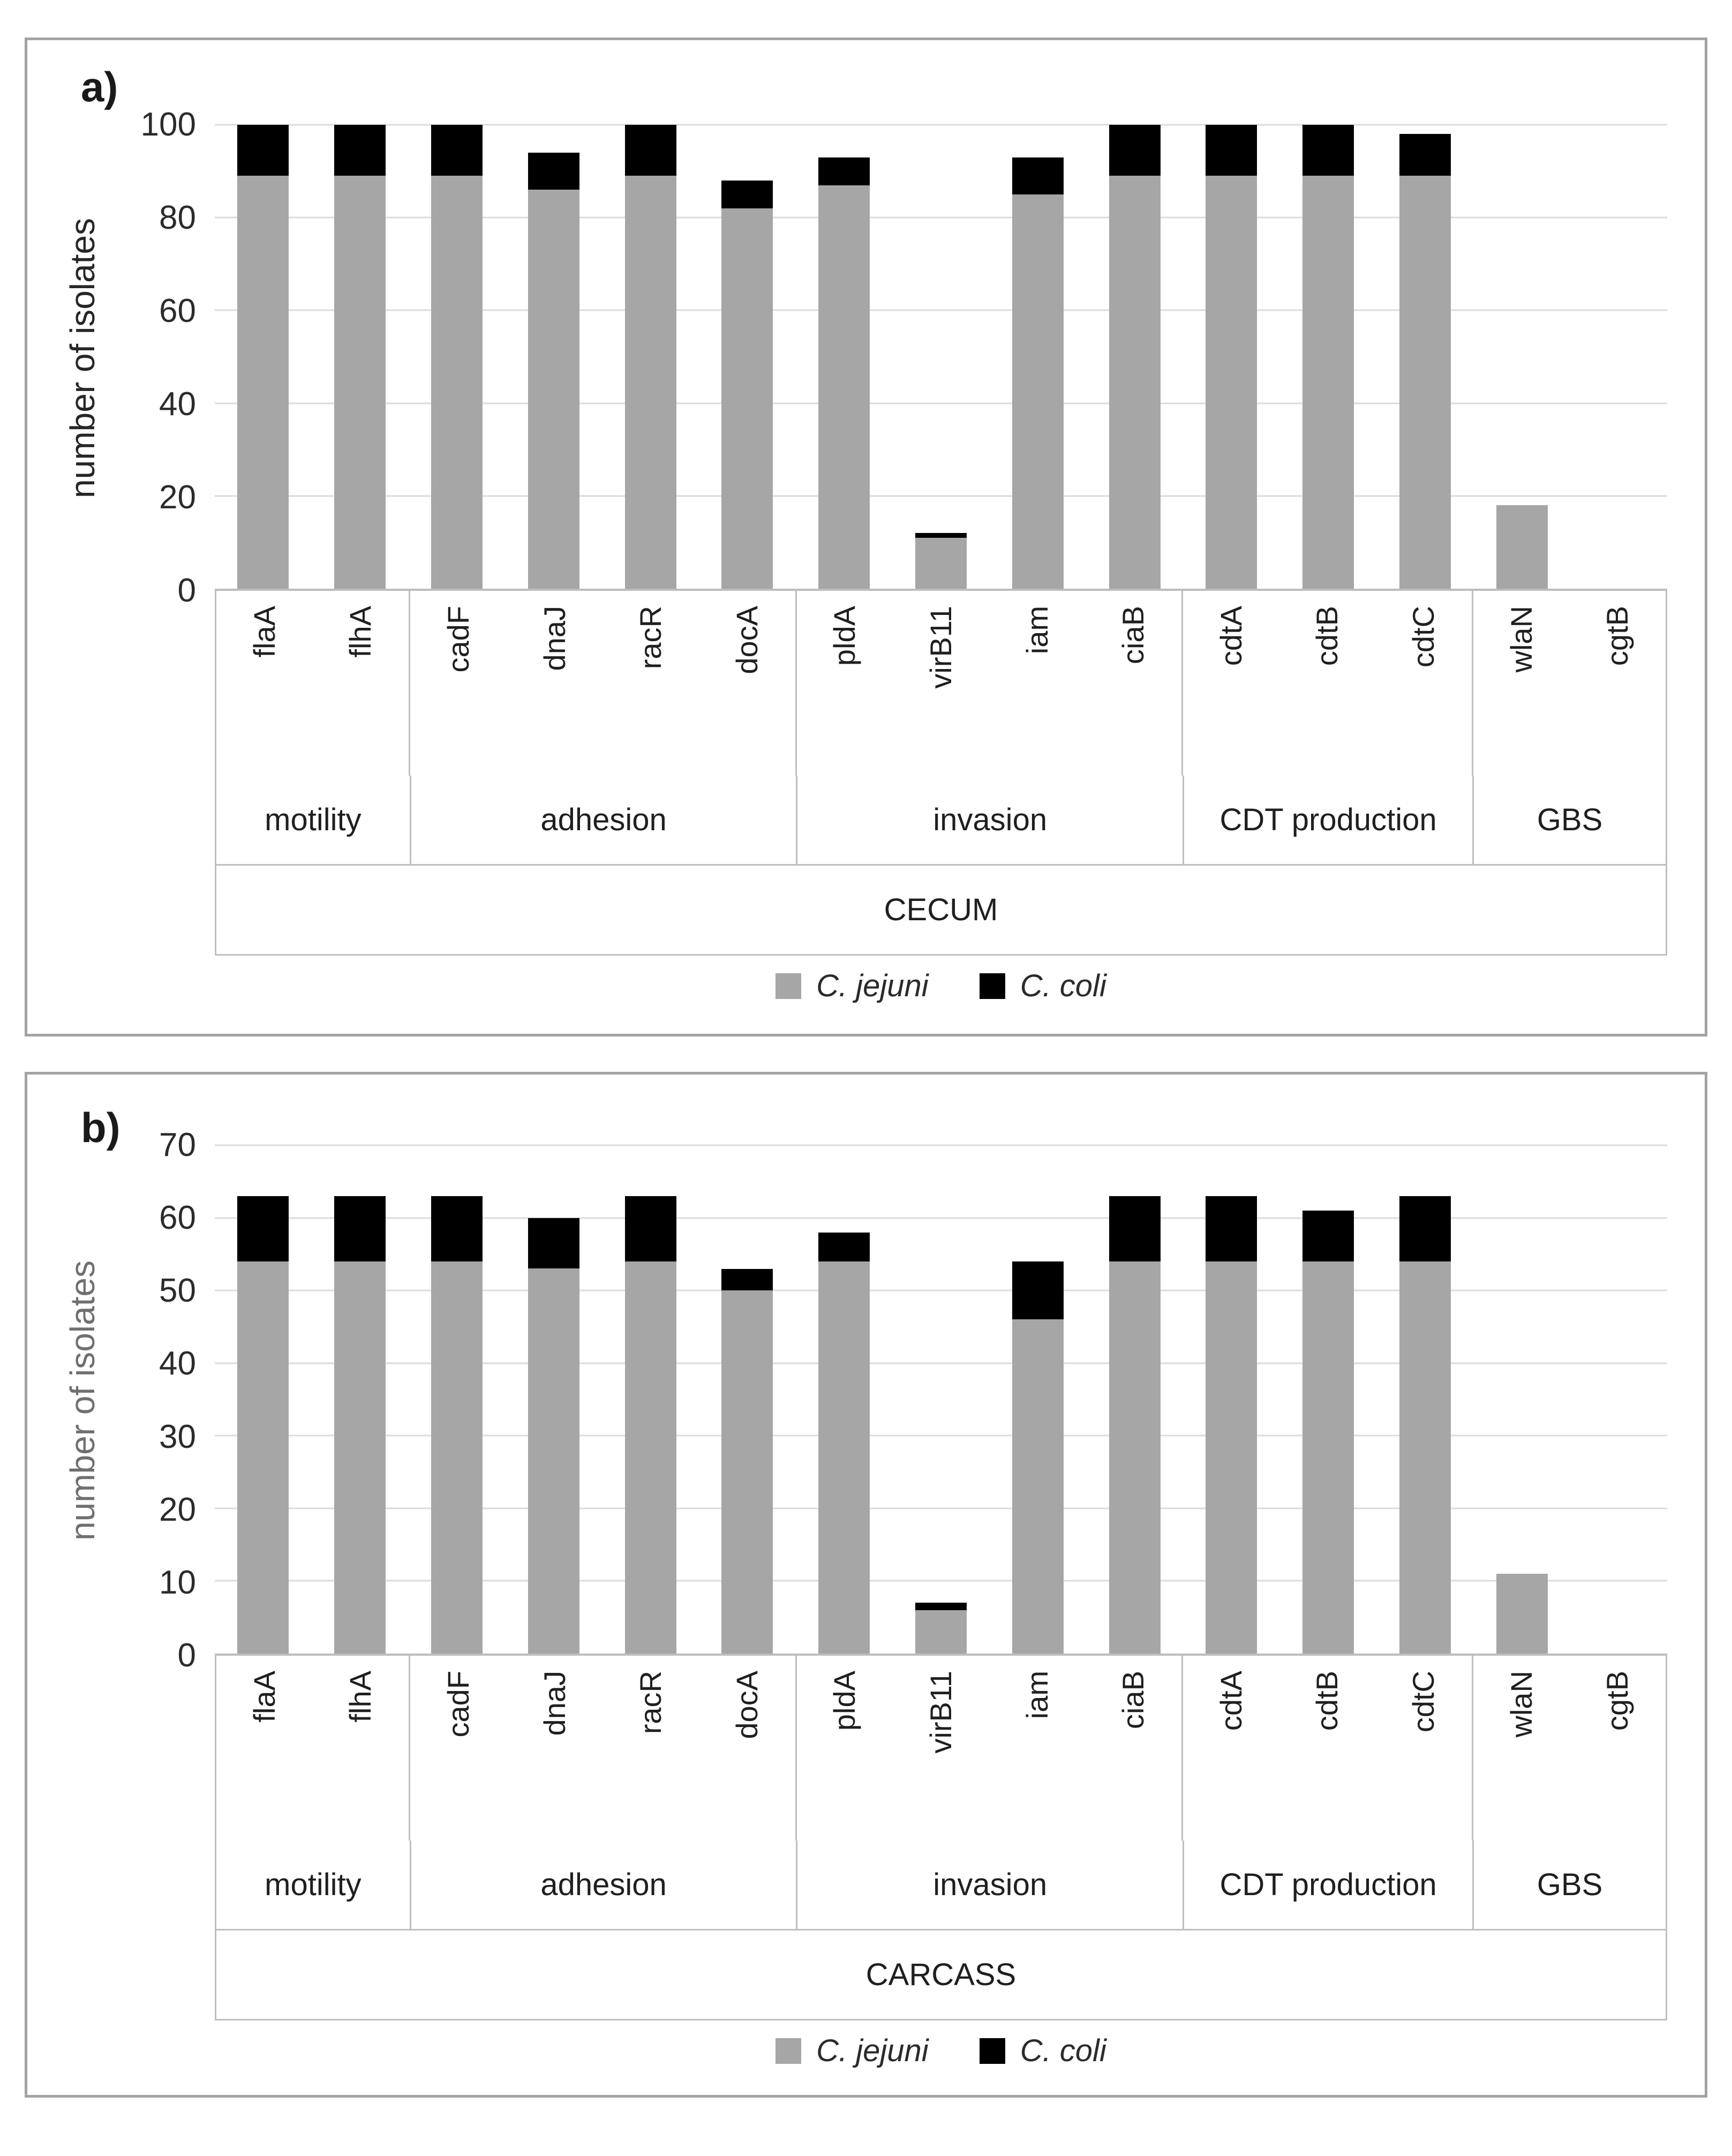  What do you see at coordinates (264, 683) in the screenshot?
I see `gene-label-cell-flaA: flaA` at bounding box center [264, 683].